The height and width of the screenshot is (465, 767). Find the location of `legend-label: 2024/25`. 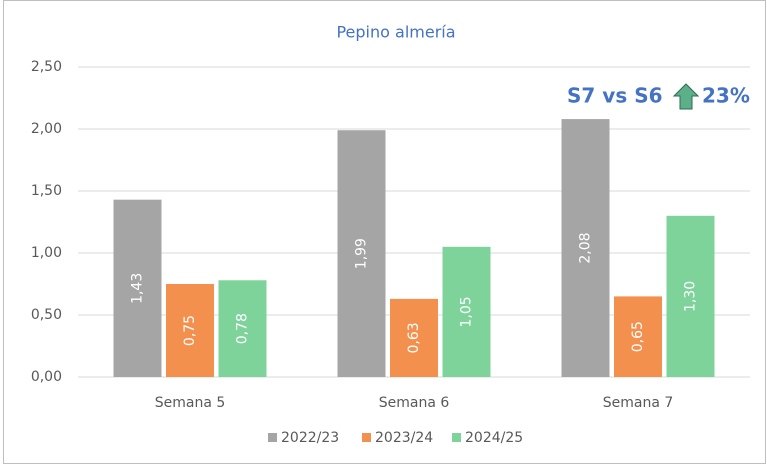

legend-label: 2024/25 is located at coordinates (494, 438).